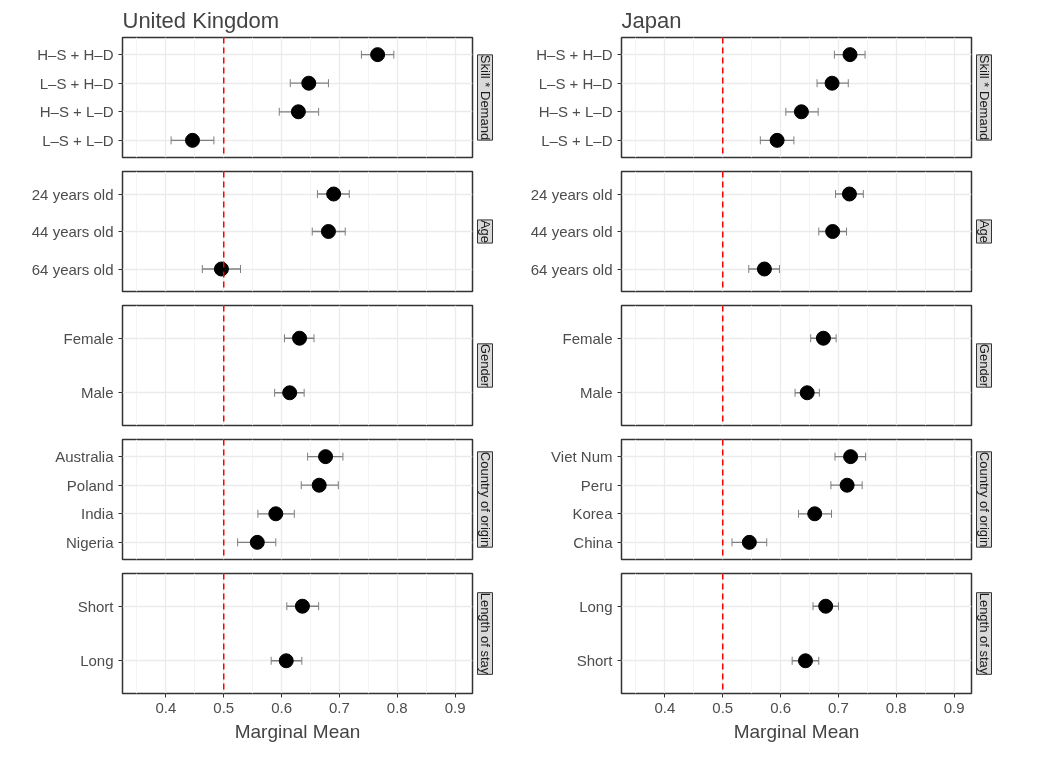  I want to click on y-tick-label: Korea, so click(593, 514).